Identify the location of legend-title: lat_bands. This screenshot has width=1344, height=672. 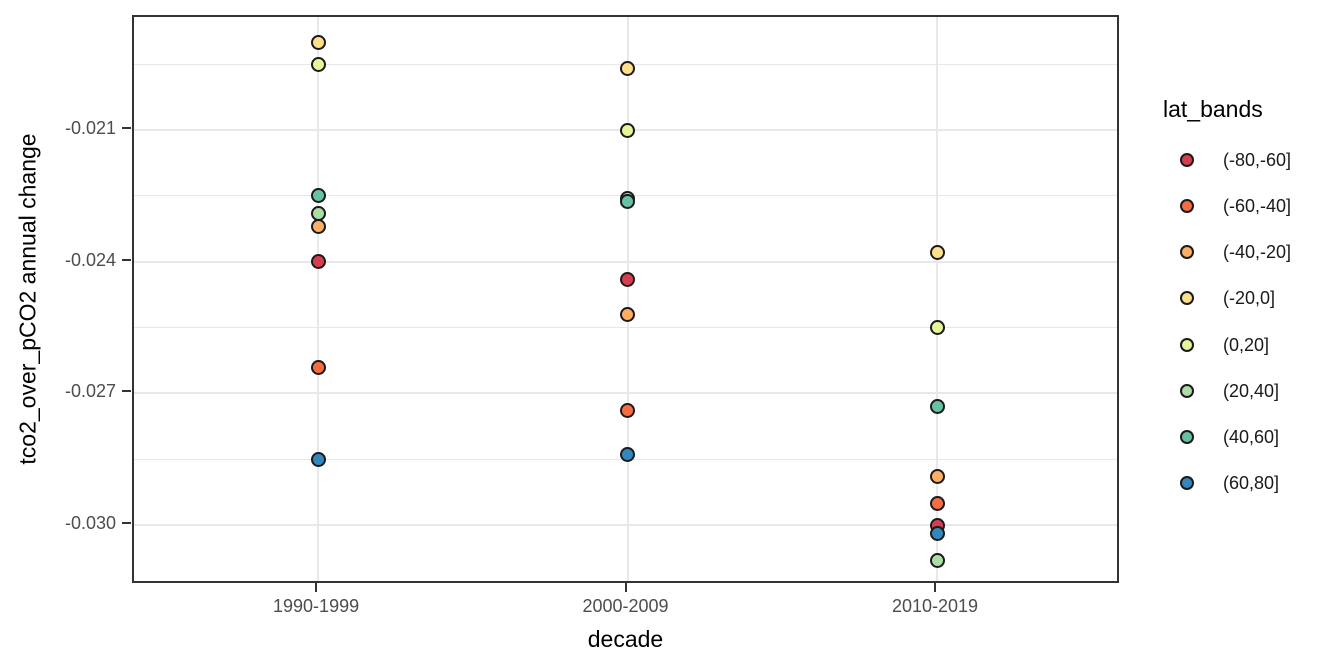
(1213, 109).